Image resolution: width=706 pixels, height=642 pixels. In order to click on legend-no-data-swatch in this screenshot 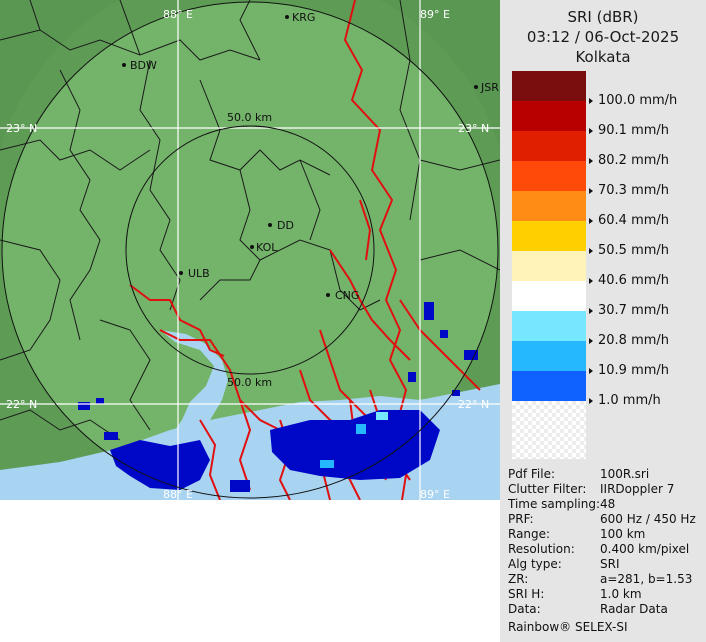, I will do `click(549, 430)`.